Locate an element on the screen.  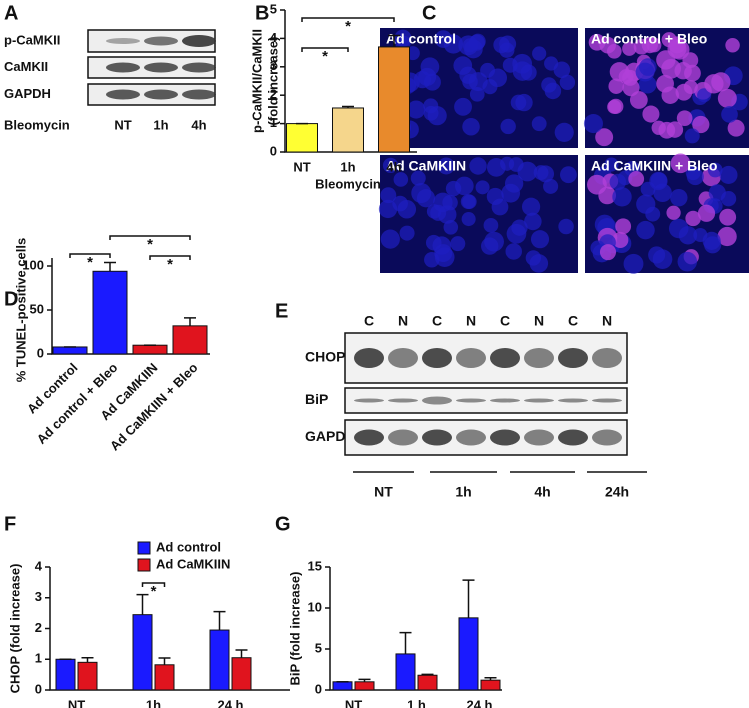
y-tick-label: 5 is located at coordinates (318, 647).